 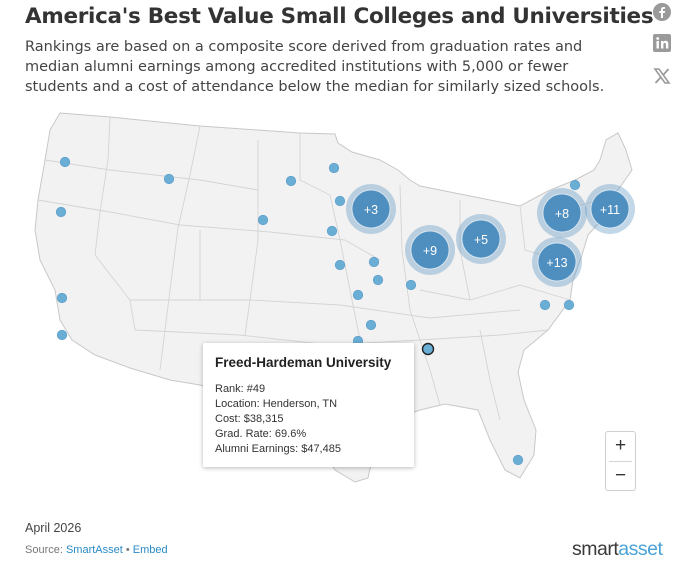 I want to click on tooltip-rank: Rank: #49, so click(x=240, y=389).